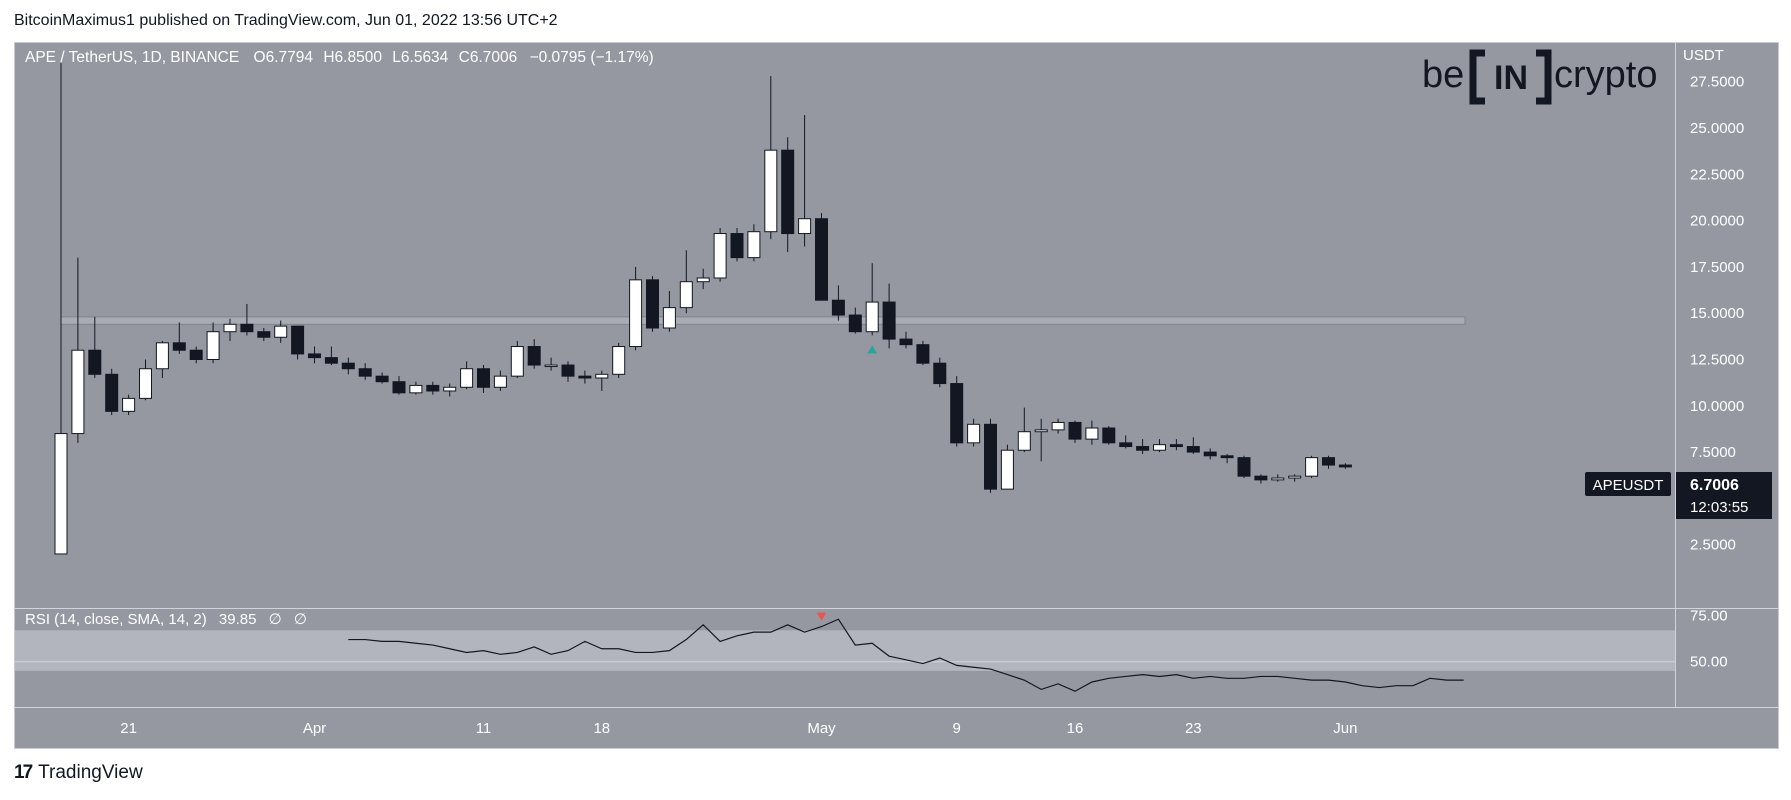 The image size is (1791, 800). Describe the element at coordinates (328, 57) in the screenshot. I see `legend-h-label: H` at that location.